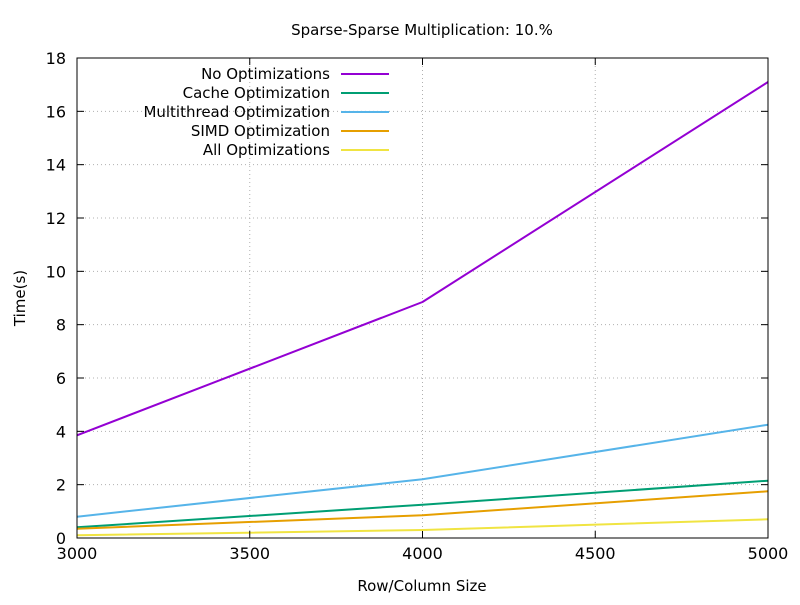  I want to click on y-tick-label: 4, so click(61, 431).